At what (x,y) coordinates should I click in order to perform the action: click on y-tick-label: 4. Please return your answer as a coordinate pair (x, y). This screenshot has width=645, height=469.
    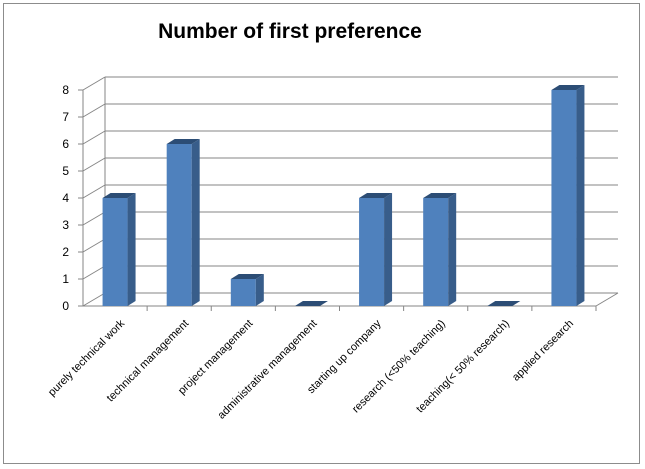
    Looking at the image, I should click on (65, 198).